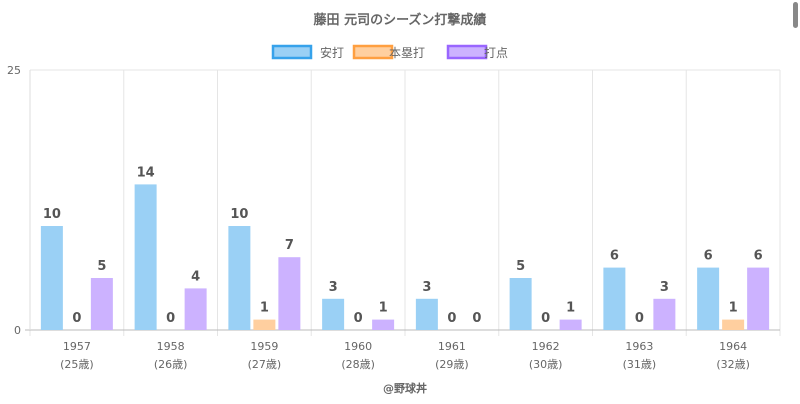  What do you see at coordinates (289, 245) in the screenshot?
I see `data-label: 7` at bounding box center [289, 245].